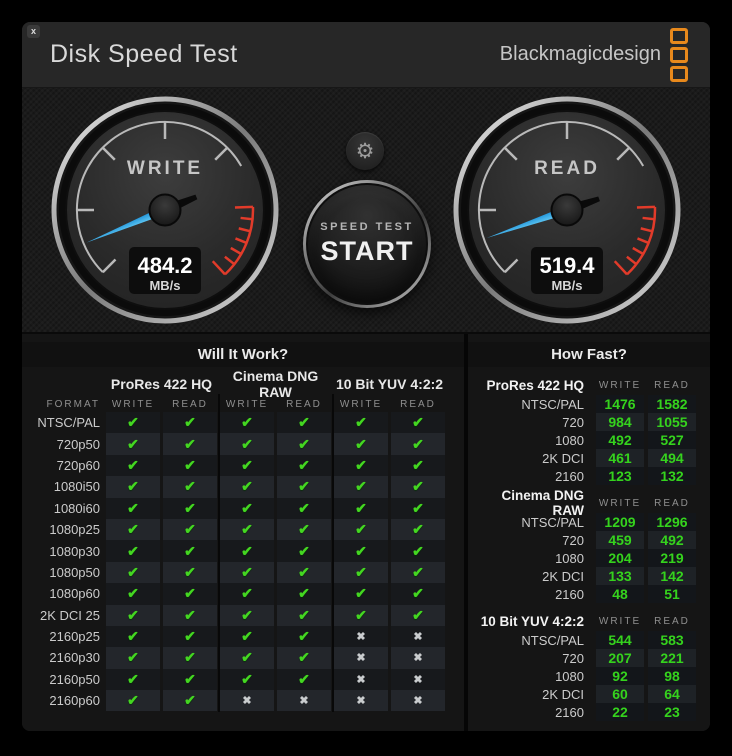 This screenshot has width=732, height=756. What do you see at coordinates (589, 540) in the screenshot?
I see `table-row: 720 459 492` at bounding box center [589, 540].